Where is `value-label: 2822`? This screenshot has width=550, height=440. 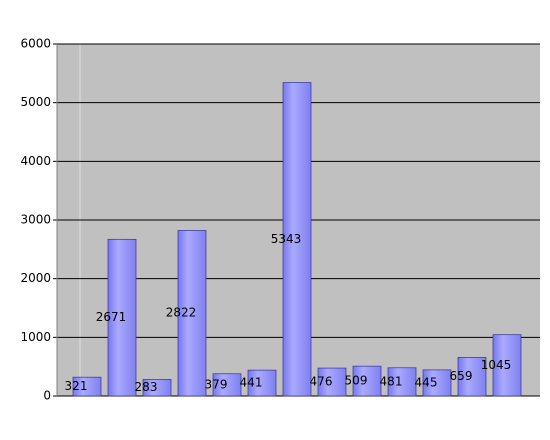 value-label: 2822 is located at coordinates (181, 313).